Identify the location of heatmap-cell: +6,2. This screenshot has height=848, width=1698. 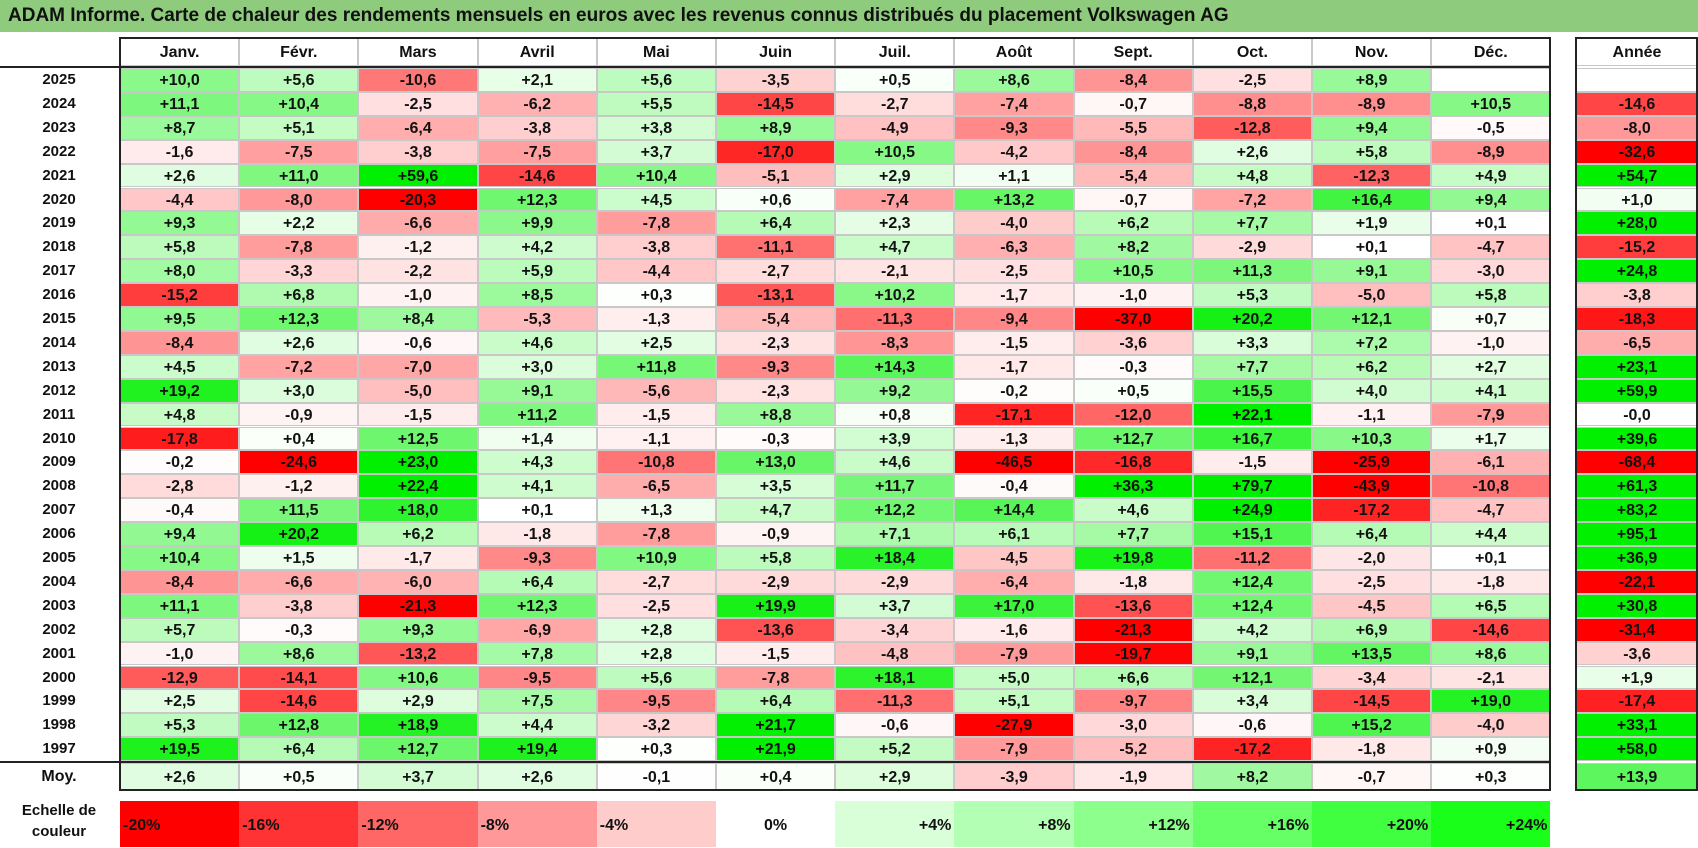
(1133, 223).